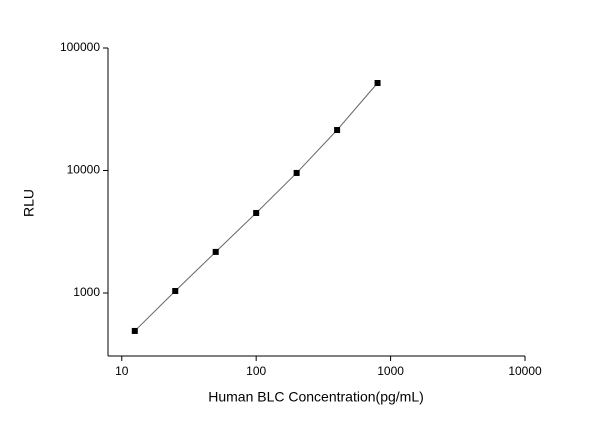  What do you see at coordinates (525, 371) in the screenshot?
I see `x-tick-label: 10000` at bounding box center [525, 371].